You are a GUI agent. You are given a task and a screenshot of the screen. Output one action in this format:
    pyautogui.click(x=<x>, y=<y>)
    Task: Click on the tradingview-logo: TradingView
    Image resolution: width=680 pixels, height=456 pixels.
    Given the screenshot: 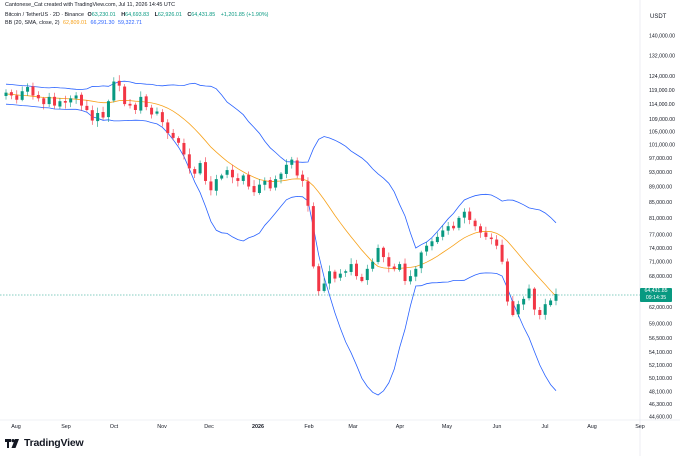 What is the action you would take?
    pyautogui.click(x=44, y=443)
    